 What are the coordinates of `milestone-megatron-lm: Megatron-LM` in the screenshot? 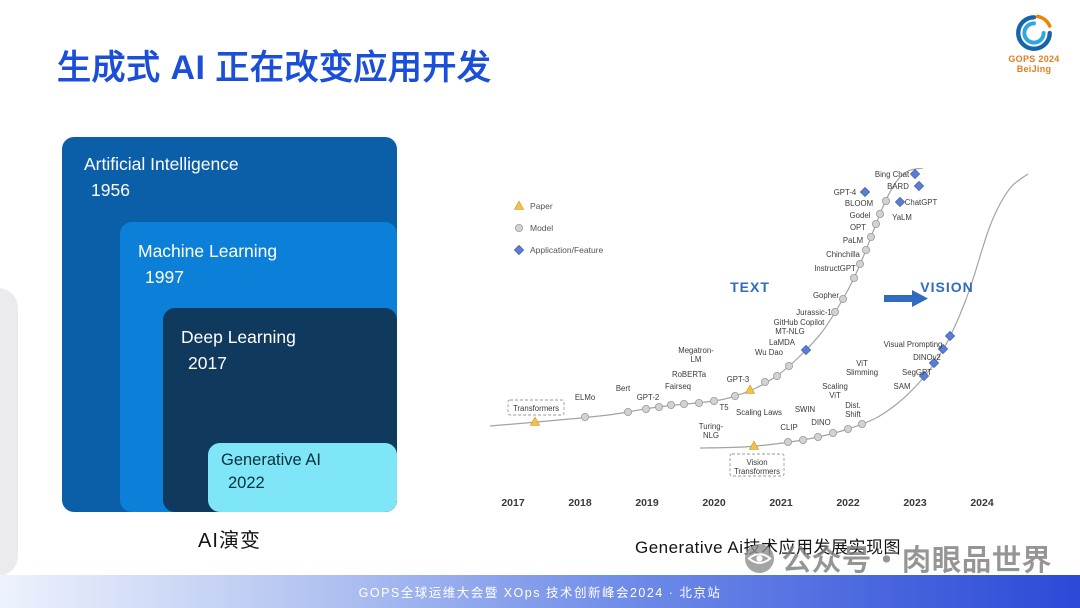 It's located at (696, 377).